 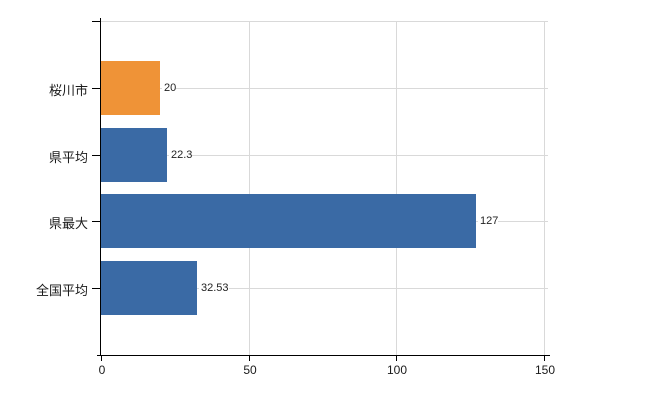 What do you see at coordinates (61, 290) in the screenshot?
I see `category-label: 全国平均` at bounding box center [61, 290].